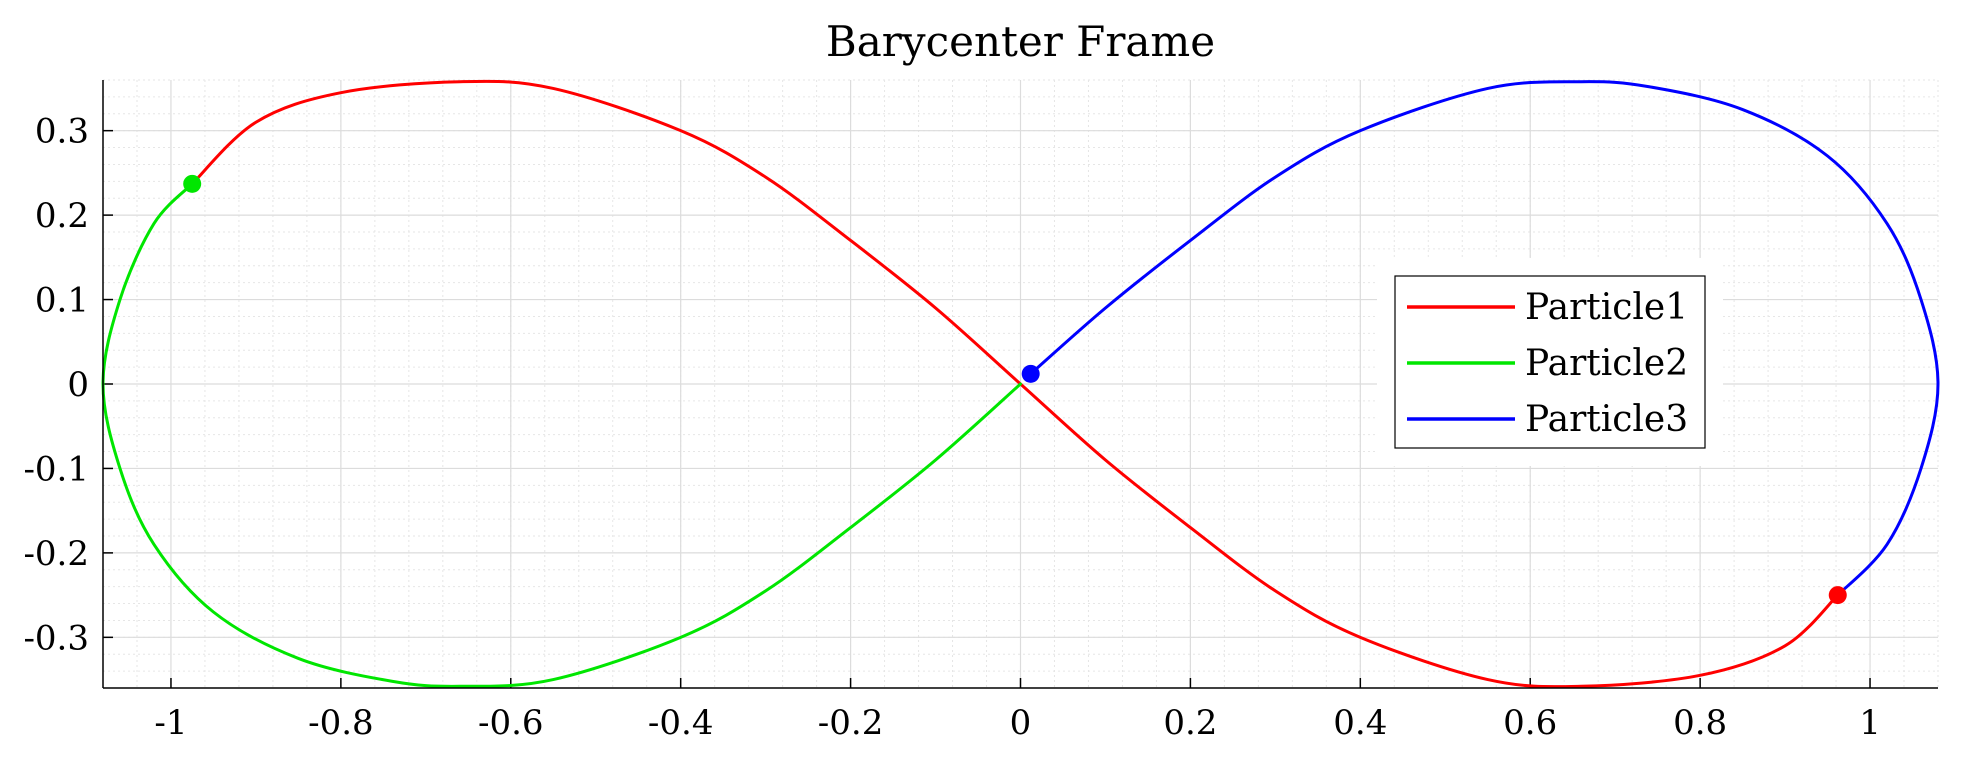 The width and height of the screenshot is (1967, 781). What do you see at coordinates (62, 301) in the screenshot?
I see `y-tick-label: 0.1` at bounding box center [62, 301].